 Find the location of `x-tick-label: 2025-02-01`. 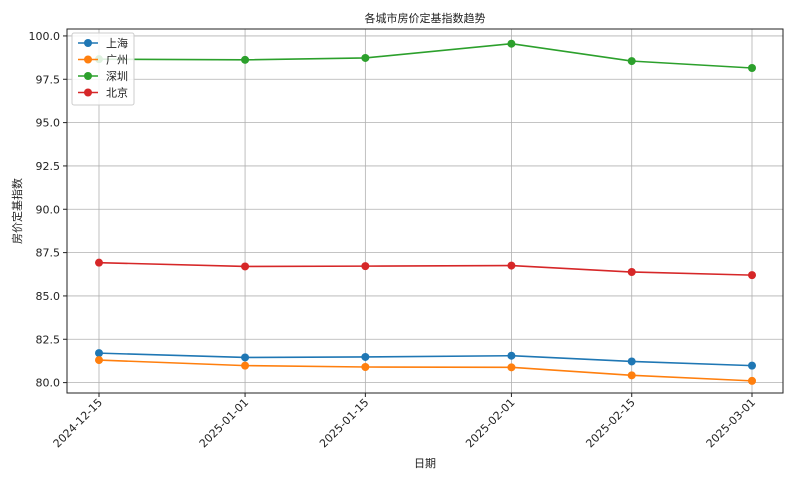

x-tick-label: 2025-02-01 is located at coordinates (490, 423).